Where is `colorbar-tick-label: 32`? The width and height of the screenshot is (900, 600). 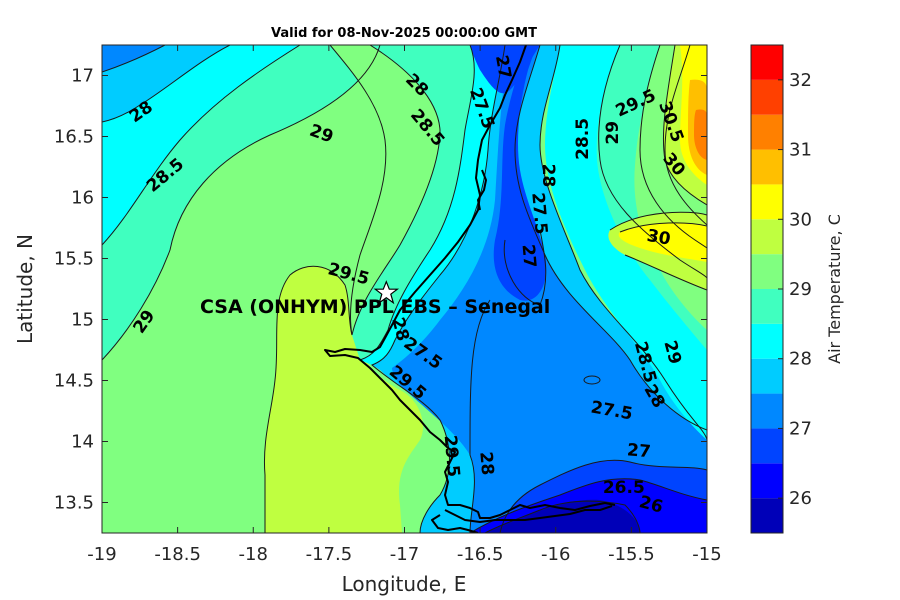 colorbar-tick-label: 32 is located at coordinates (800, 80).